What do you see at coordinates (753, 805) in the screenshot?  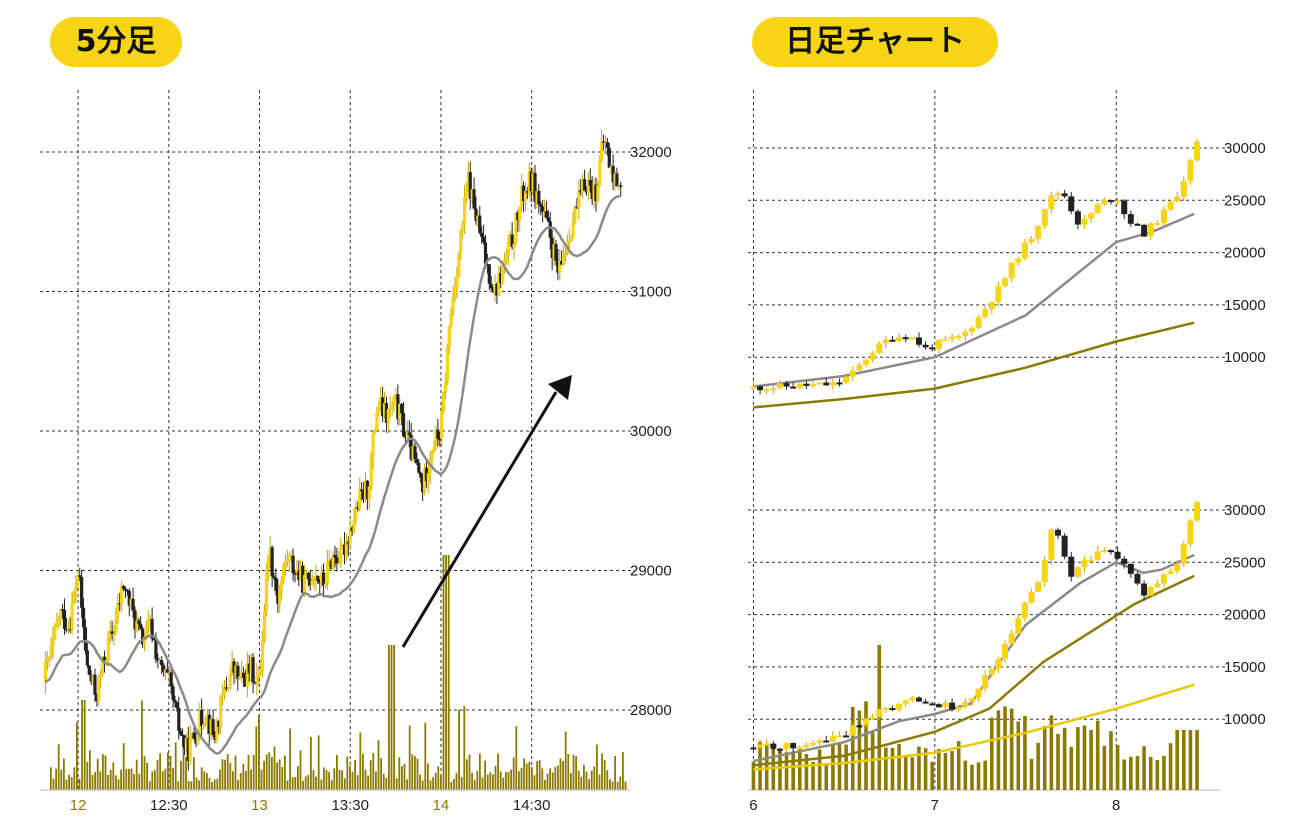 I see `x-tick-label: 6` at bounding box center [753, 805].